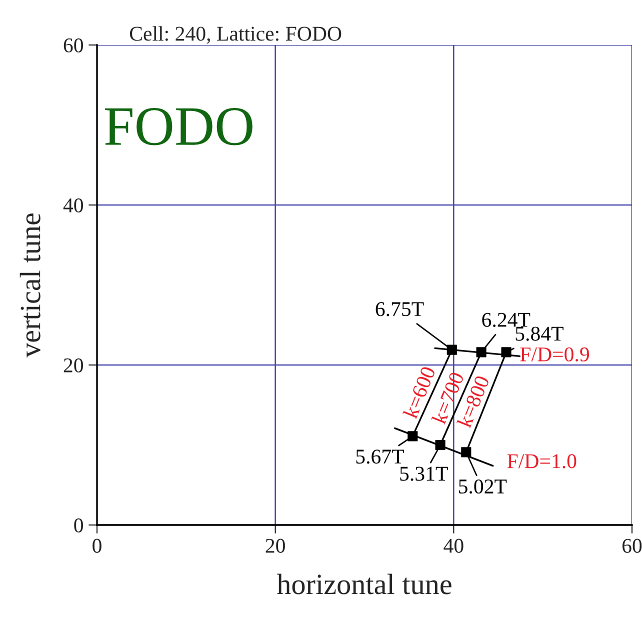 The image size is (642, 621). Describe the element at coordinates (380, 457) in the screenshot. I see `annotation: 5.67T` at that location.